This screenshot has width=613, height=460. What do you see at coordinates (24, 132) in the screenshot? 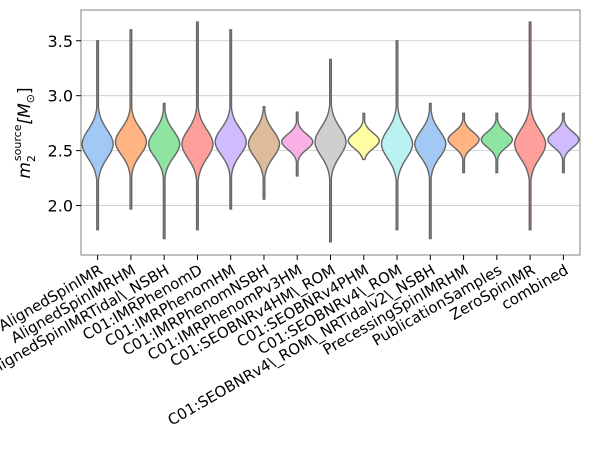
I see `y-axis-label: m2source[M⊙]` at bounding box center [24, 132].